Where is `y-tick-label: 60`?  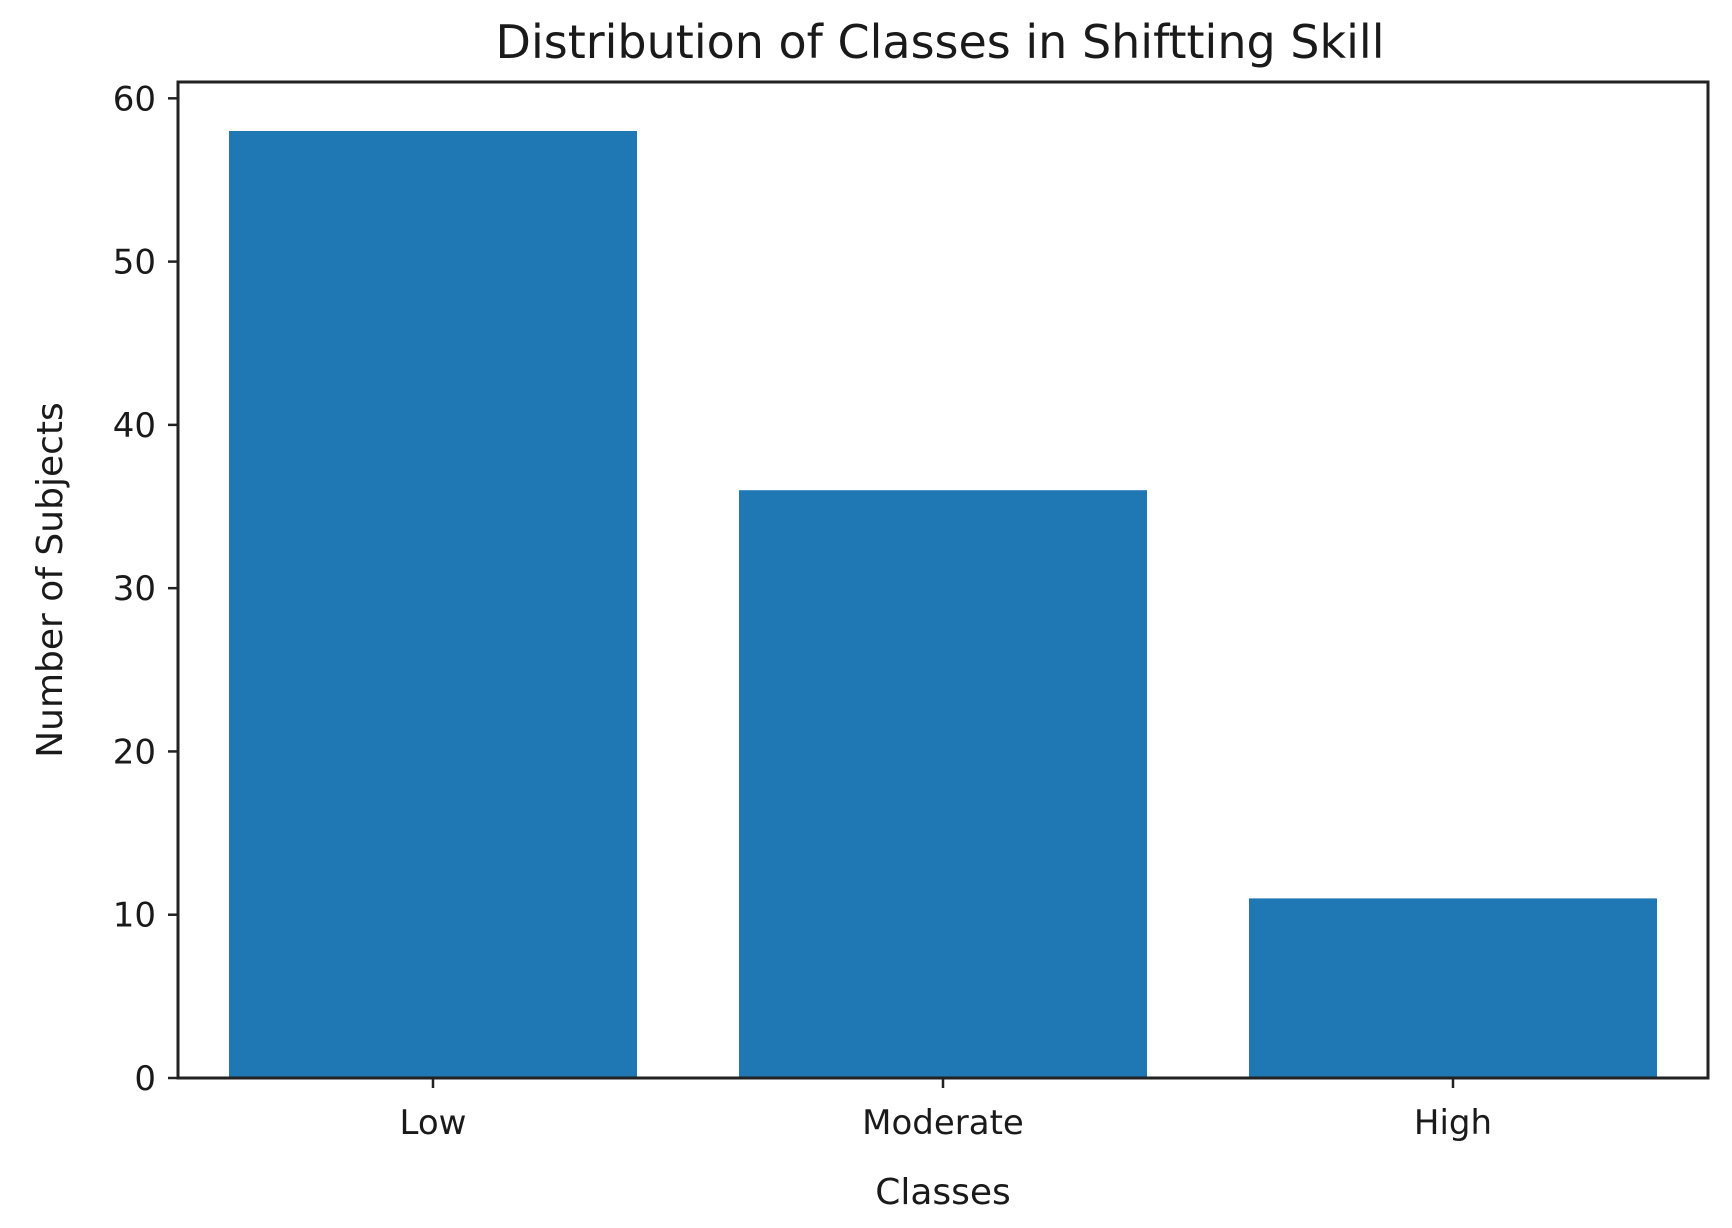 y-tick-label: 60 is located at coordinates (134, 99).